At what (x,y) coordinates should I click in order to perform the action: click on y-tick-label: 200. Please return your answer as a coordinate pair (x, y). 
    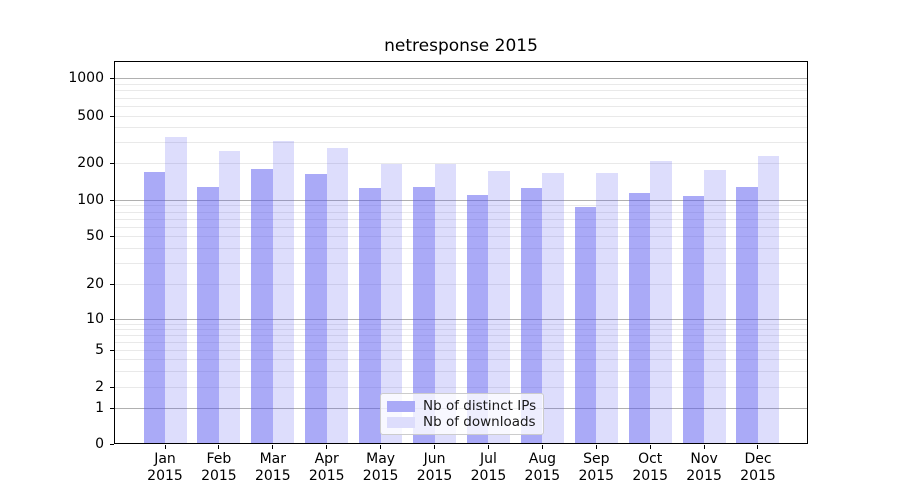
    Looking at the image, I should click on (90, 163).